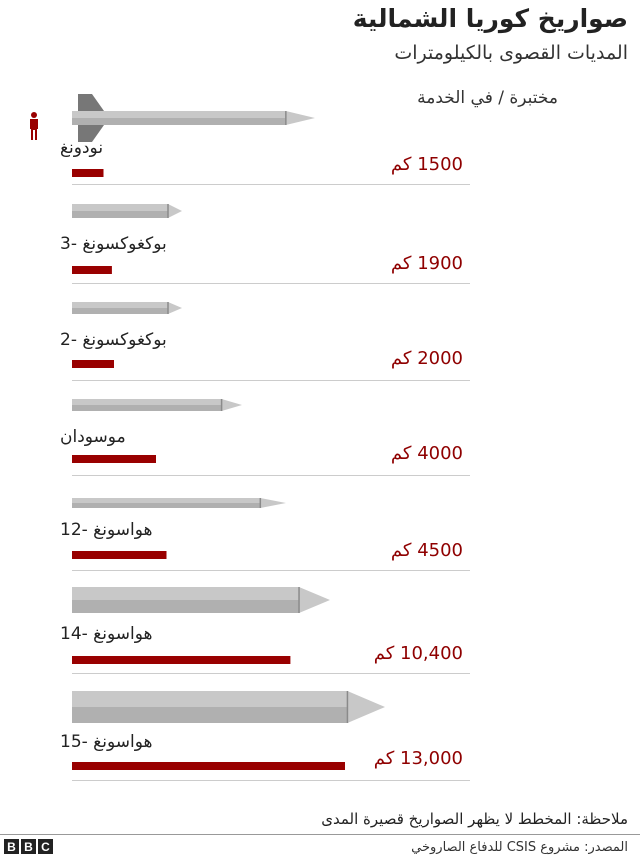  Describe the element at coordinates (113, 244) in the screenshot. I see `missile-name-label: بوكغوكسونغ -3` at that location.